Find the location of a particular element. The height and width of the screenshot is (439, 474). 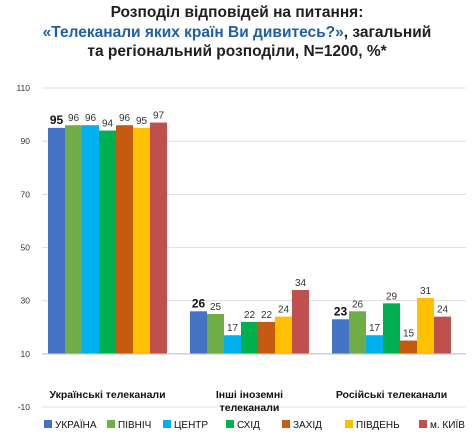

legend-label: ПІВНІЧ is located at coordinates (134, 425).